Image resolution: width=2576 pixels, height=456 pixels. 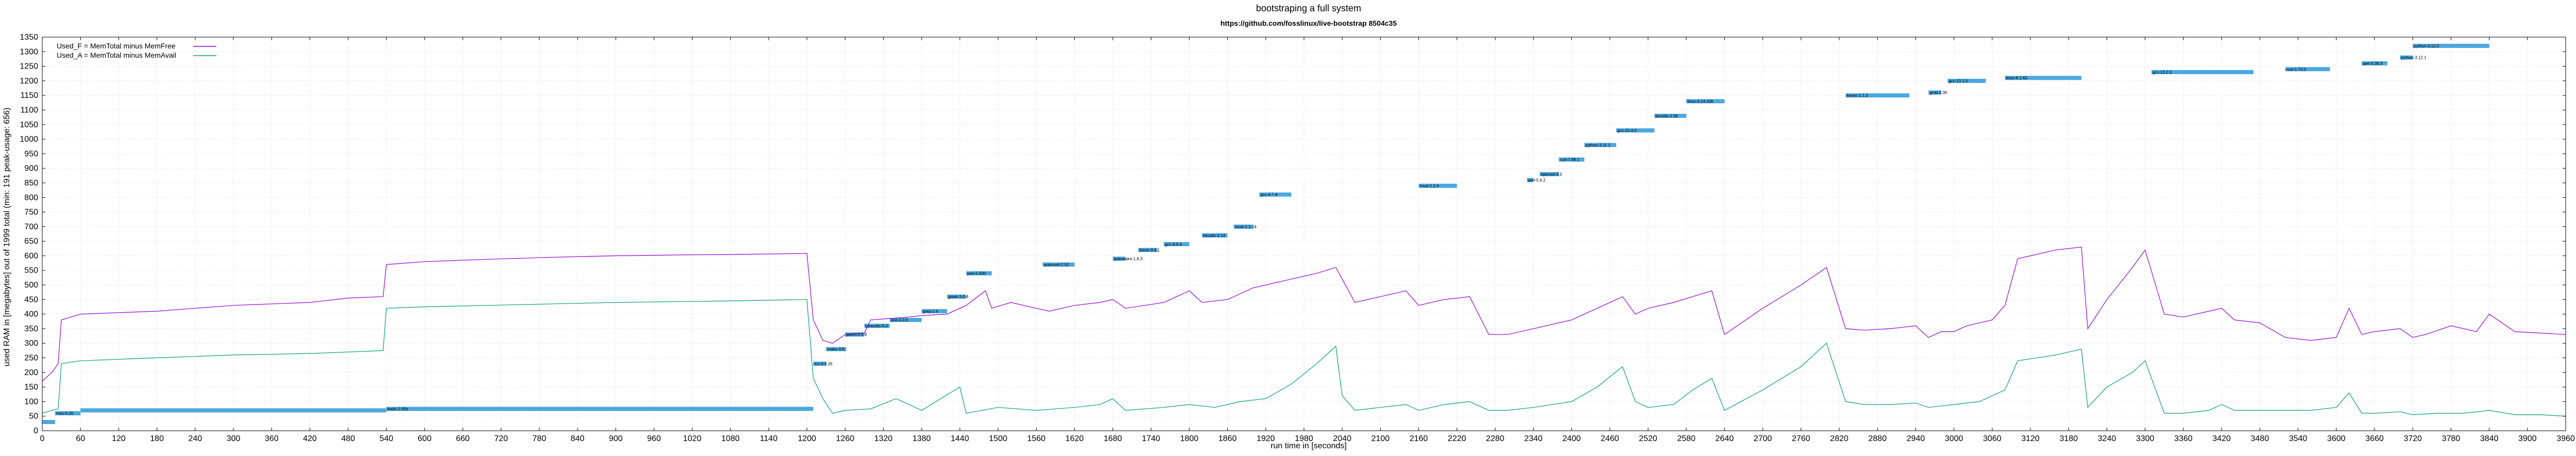 What do you see at coordinates (2221, 438) in the screenshot?
I see `x-tick-label: 3420` at bounding box center [2221, 438].